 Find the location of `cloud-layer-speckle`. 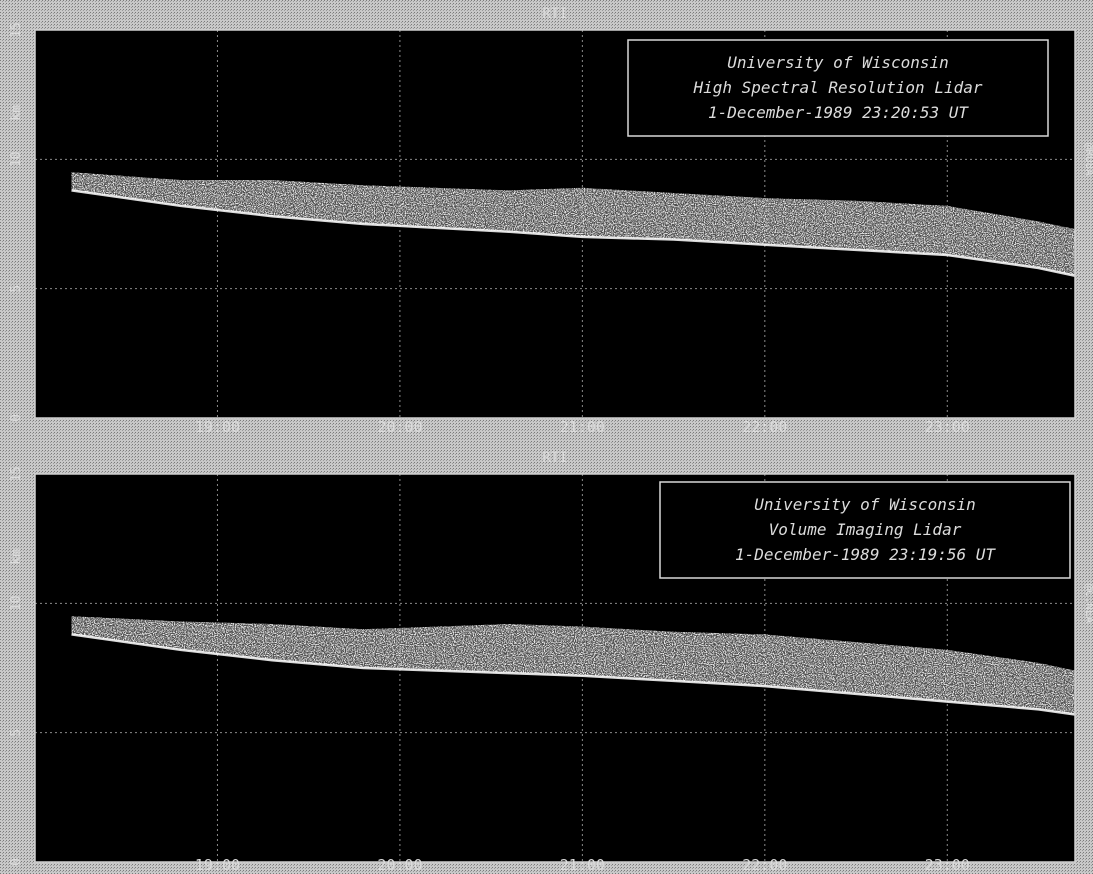

cloud-layer-speckle is located at coordinates (573, 224).